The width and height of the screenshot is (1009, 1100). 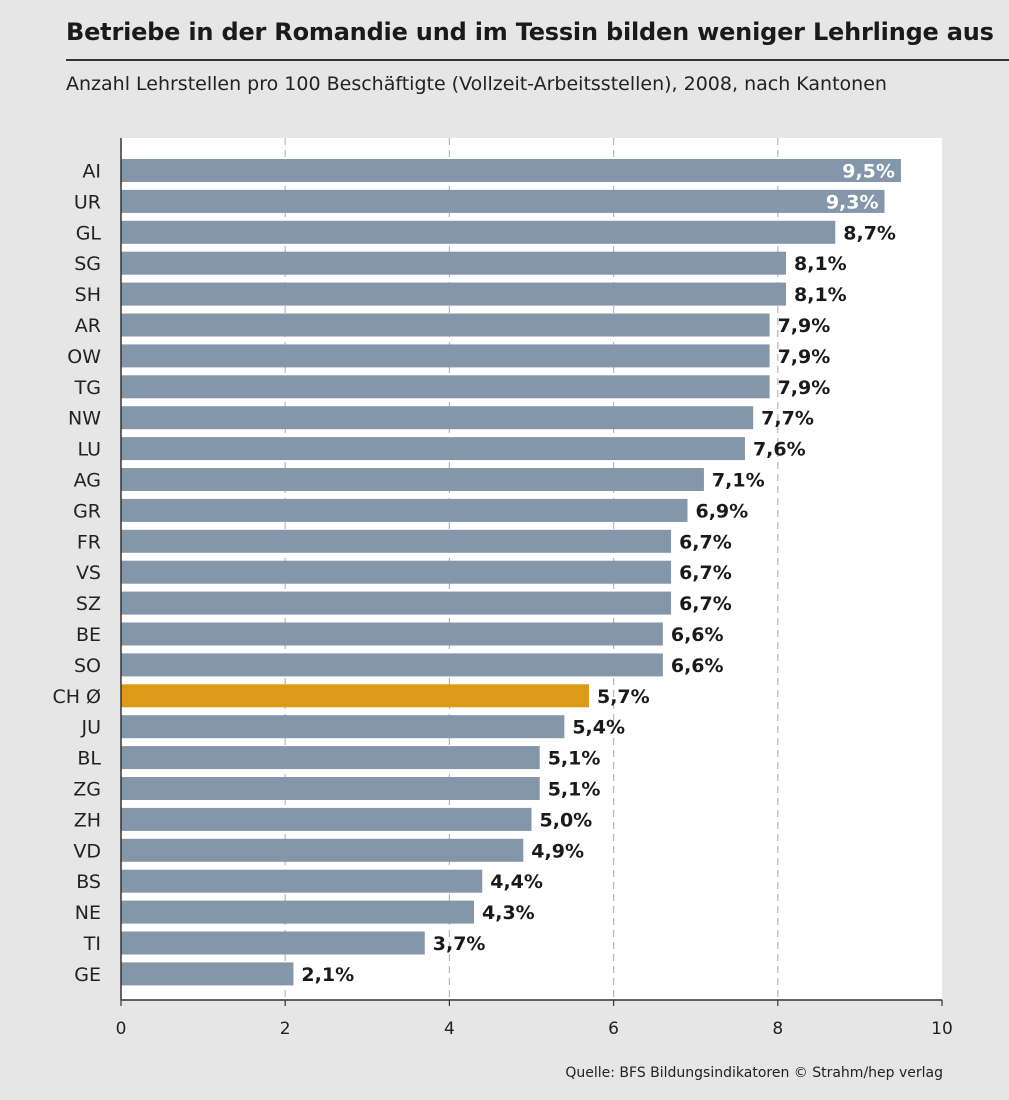 What do you see at coordinates (90, 728) in the screenshot?
I see `category-label: JU` at bounding box center [90, 728].